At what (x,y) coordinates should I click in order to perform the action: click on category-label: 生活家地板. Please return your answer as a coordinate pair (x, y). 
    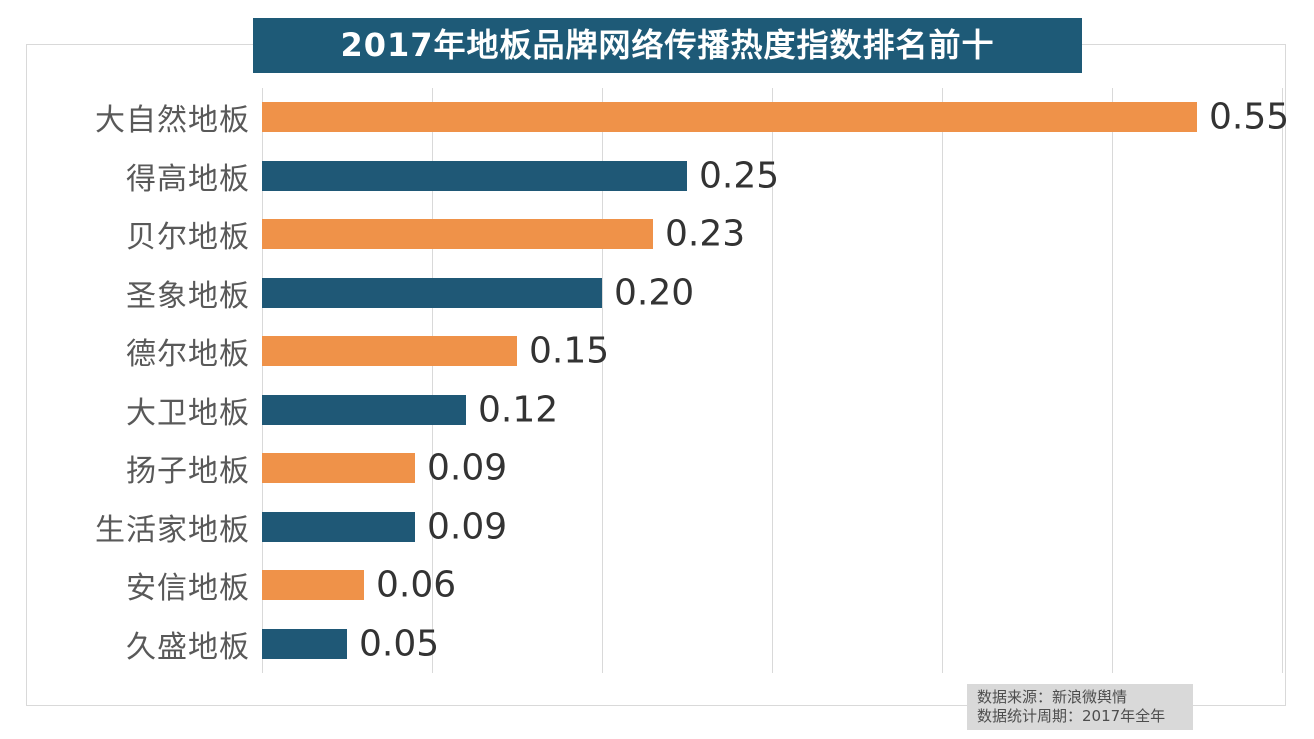
    Looking at the image, I should click on (172, 530).